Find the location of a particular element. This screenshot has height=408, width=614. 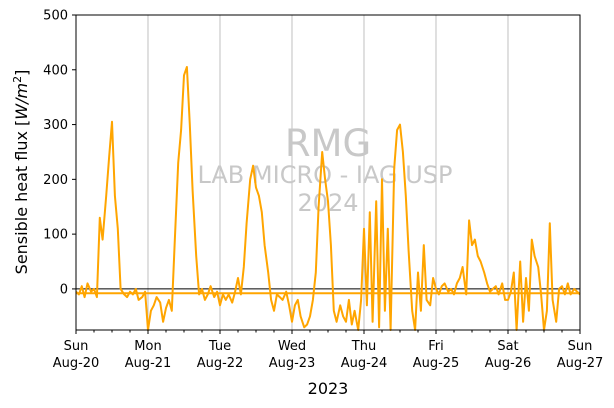

y-axis-label-unit: W/m is located at coordinates (21, 101).